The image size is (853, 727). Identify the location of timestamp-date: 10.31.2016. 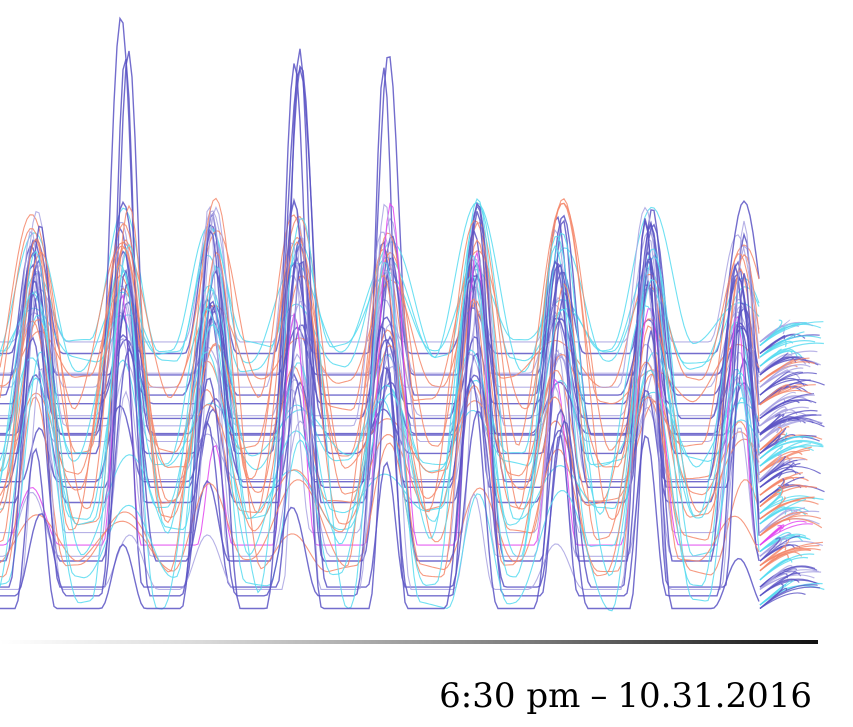
(714, 696).